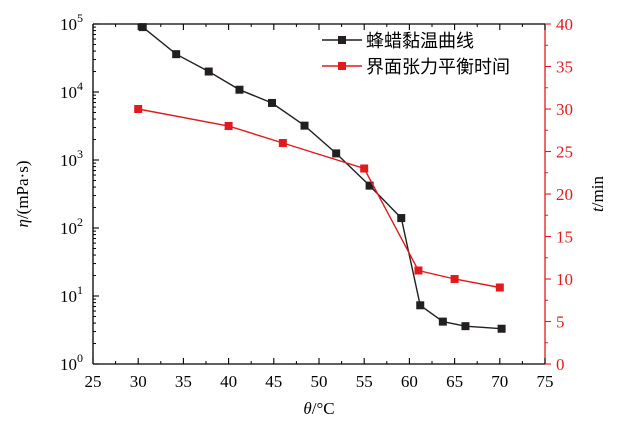 The width and height of the screenshot is (623, 428). Describe the element at coordinates (364, 381) in the screenshot. I see `x-tick-label: 55` at that location.